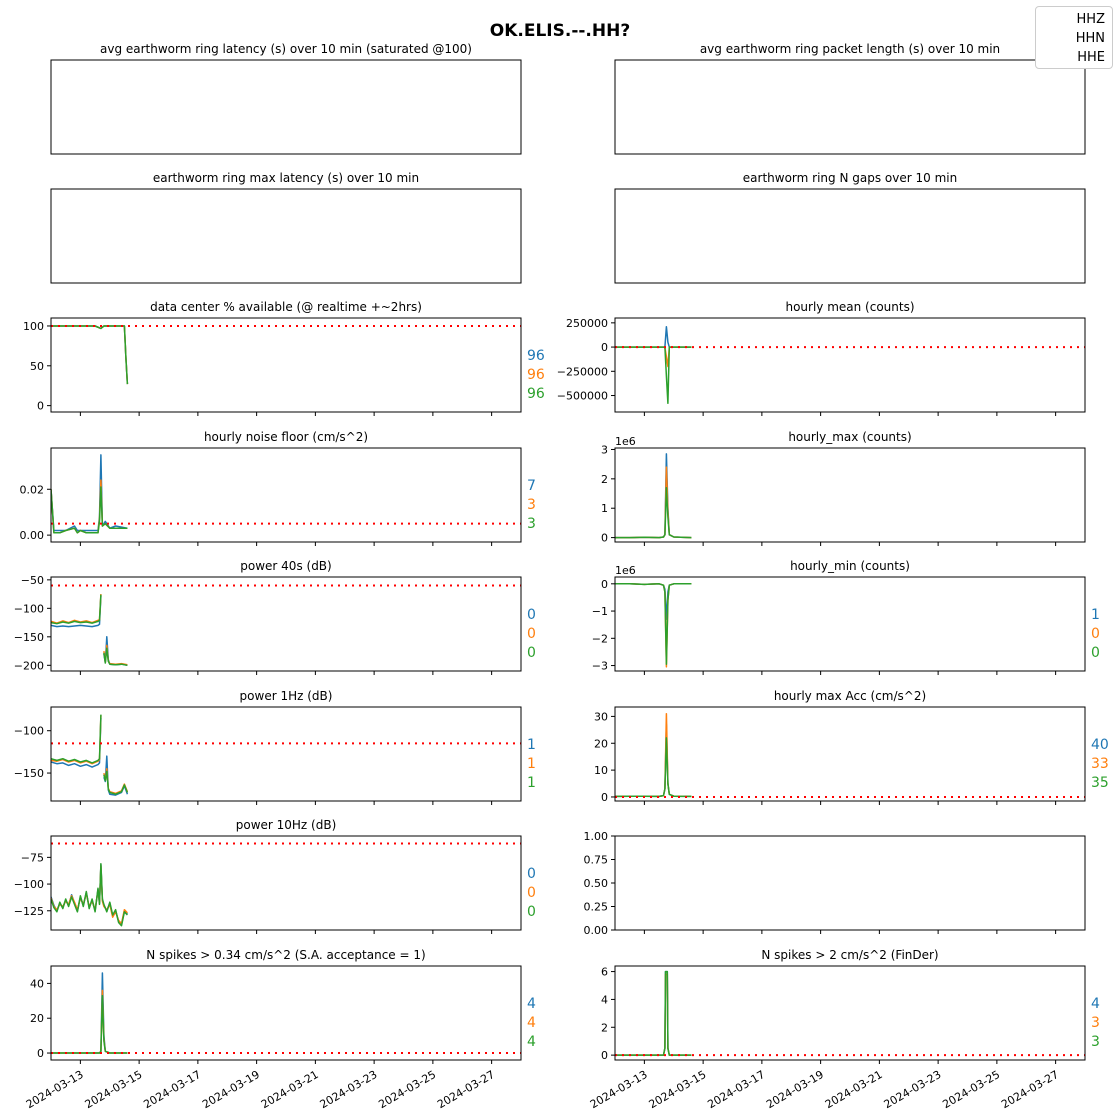 The image size is (1120, 1120). Describe the element at coordinates (604, 999) in the screenshot. I see `y-tick-label: 4` at that location.